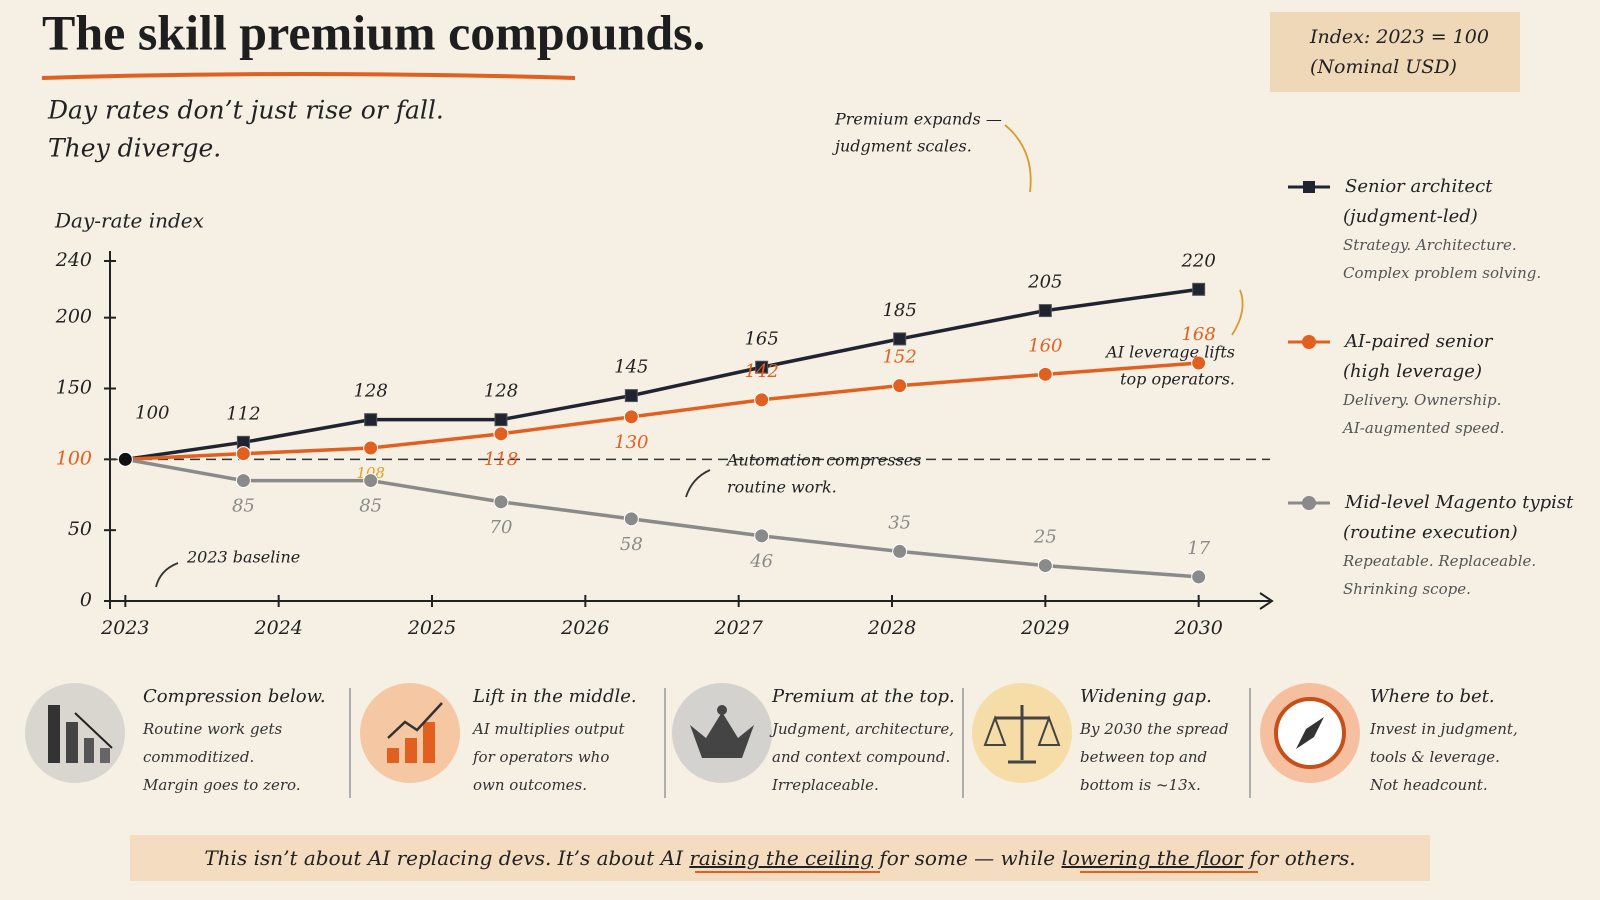  What do you see at coordinates (1045, 537) in the screenshot?
I see `value-label: 25` at bounding box center [1045, 537].